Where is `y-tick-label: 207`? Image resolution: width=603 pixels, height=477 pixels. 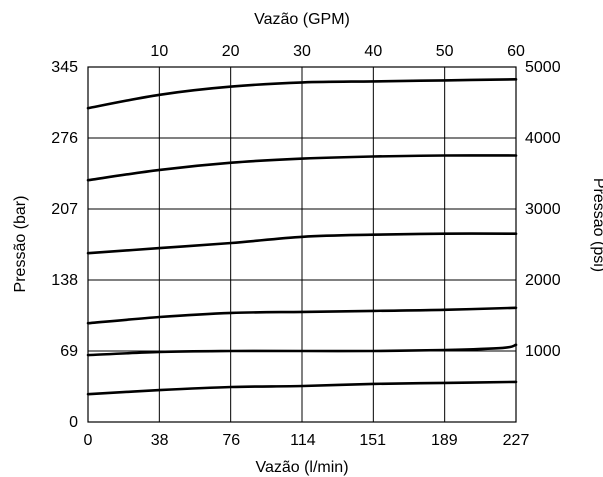 y-tick-label: 207 is located at coordinates (64, 209).